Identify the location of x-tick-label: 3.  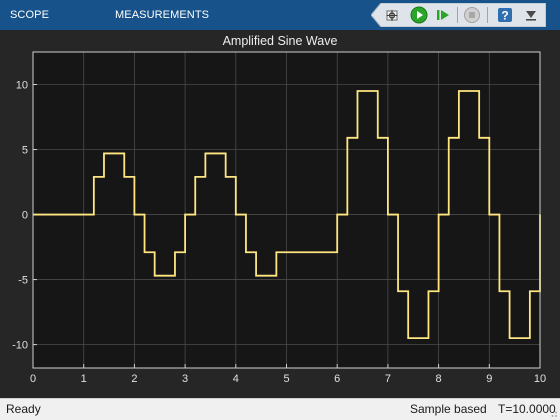
(185, 379).